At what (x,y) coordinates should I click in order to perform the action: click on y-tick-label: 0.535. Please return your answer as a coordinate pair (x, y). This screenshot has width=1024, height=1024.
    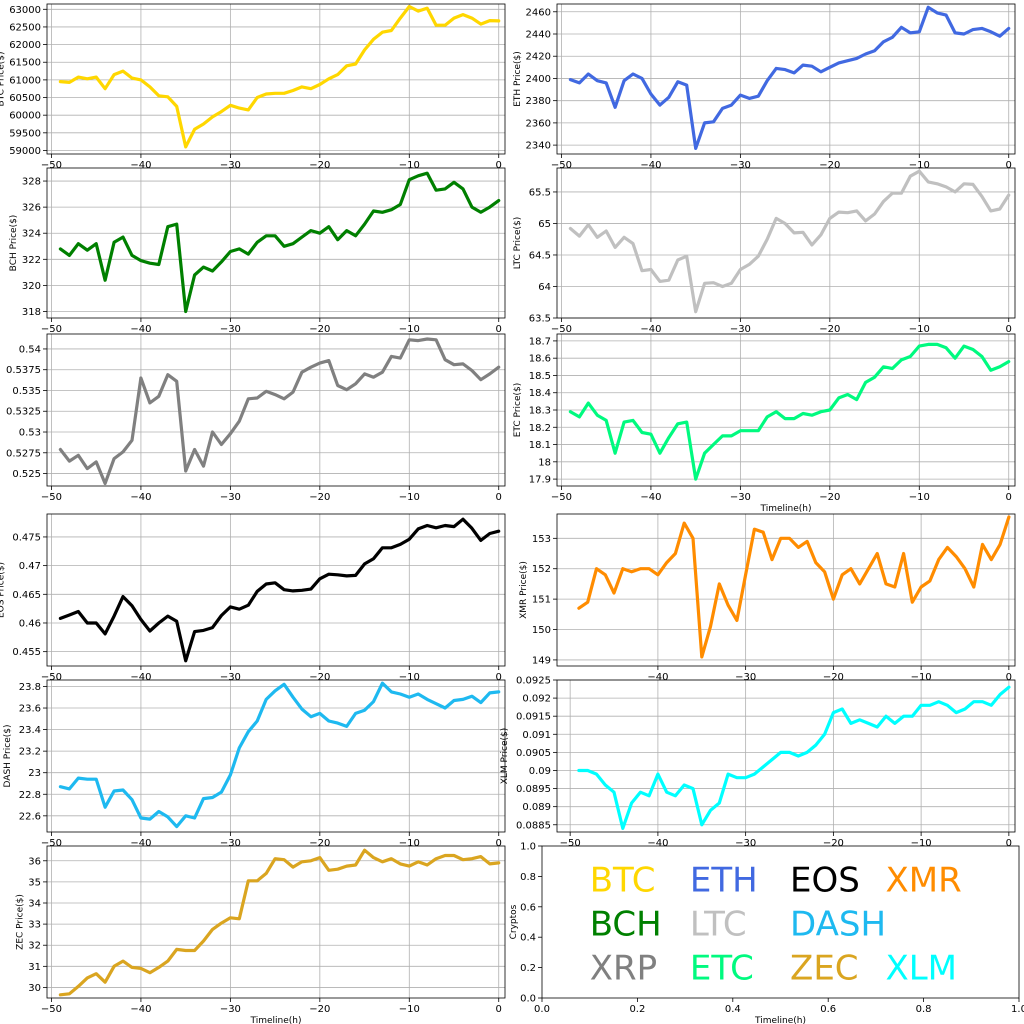
    Looking at the image, I should click on (26, 391).